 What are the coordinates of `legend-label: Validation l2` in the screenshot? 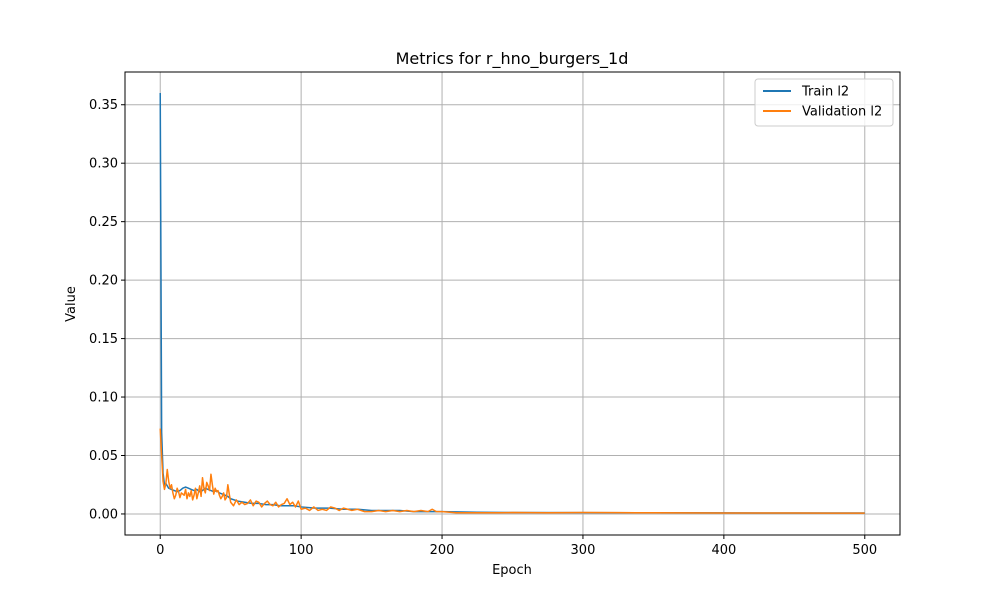 It's located at (842, 112).